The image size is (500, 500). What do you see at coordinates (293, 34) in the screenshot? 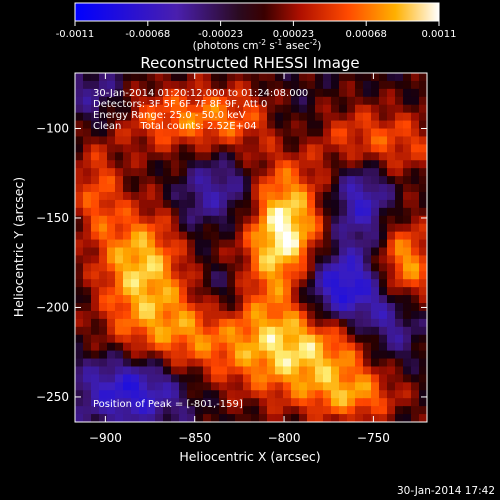
I see `colorbar-tick-label: 0.00023` at bounding box center [293, 34].